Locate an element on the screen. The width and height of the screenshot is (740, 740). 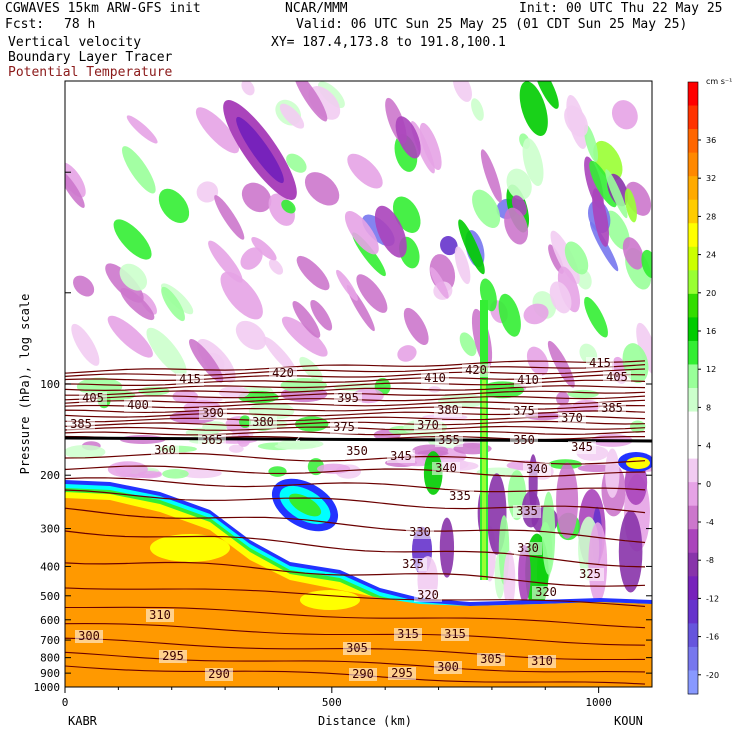
theta-label: 375 is located at coordinates (524, 411).